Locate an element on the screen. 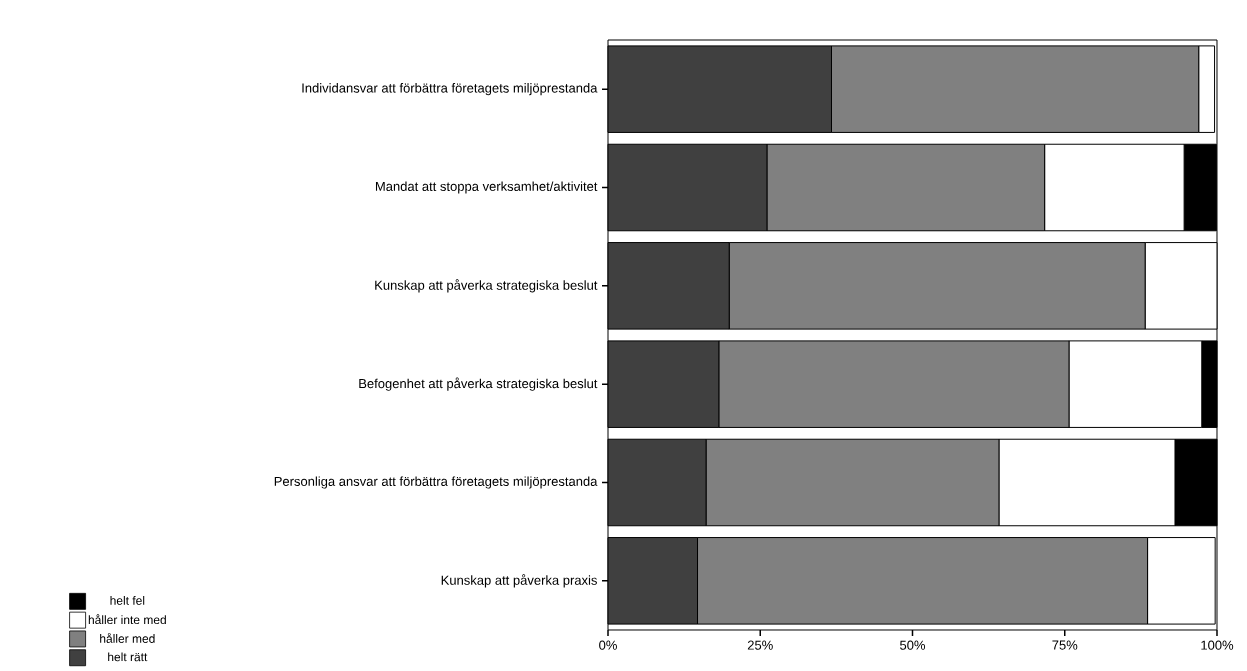 The image size is (1247, 671). x-tick-label: 0% is located at coordinates (608, 645).